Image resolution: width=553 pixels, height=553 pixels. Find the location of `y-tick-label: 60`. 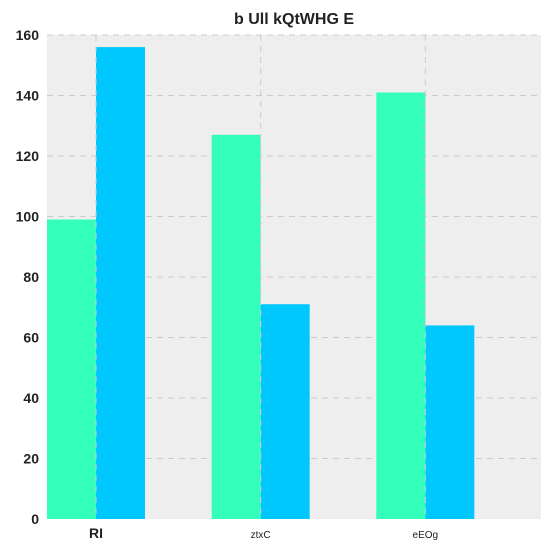

y-tick-label: 60 is located at coordinates (31, 338).